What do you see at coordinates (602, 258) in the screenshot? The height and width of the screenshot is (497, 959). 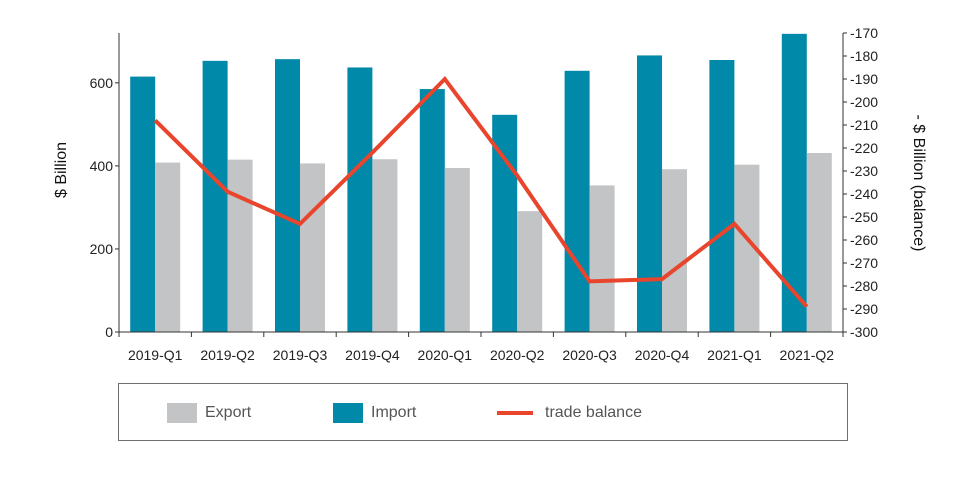 I see `bar-export-2020-Q3` at bounding box center [602, 258].